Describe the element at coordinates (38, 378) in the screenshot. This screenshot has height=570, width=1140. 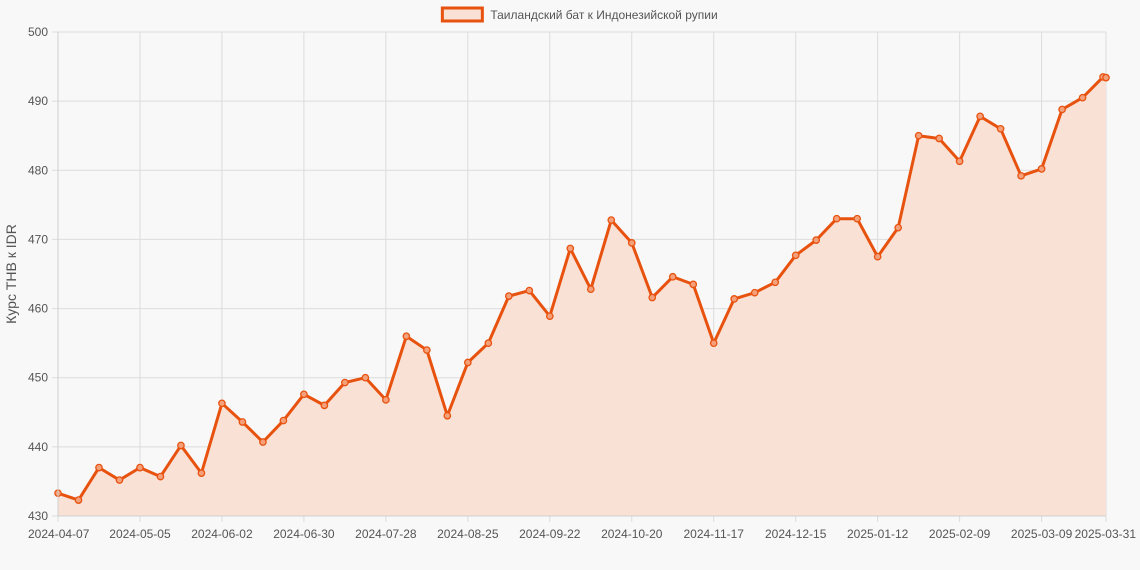
I see `y-tick-label: 450` at that location.